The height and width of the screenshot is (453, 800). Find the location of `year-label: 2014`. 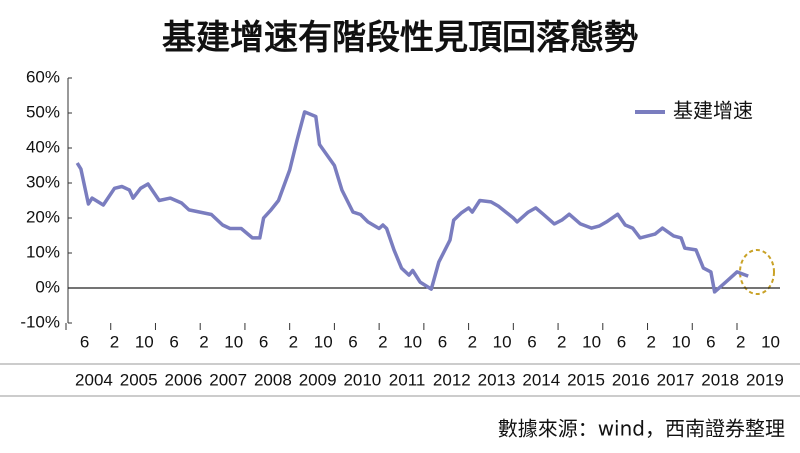

year-label: 2014 is located at coordinates (541, 379).